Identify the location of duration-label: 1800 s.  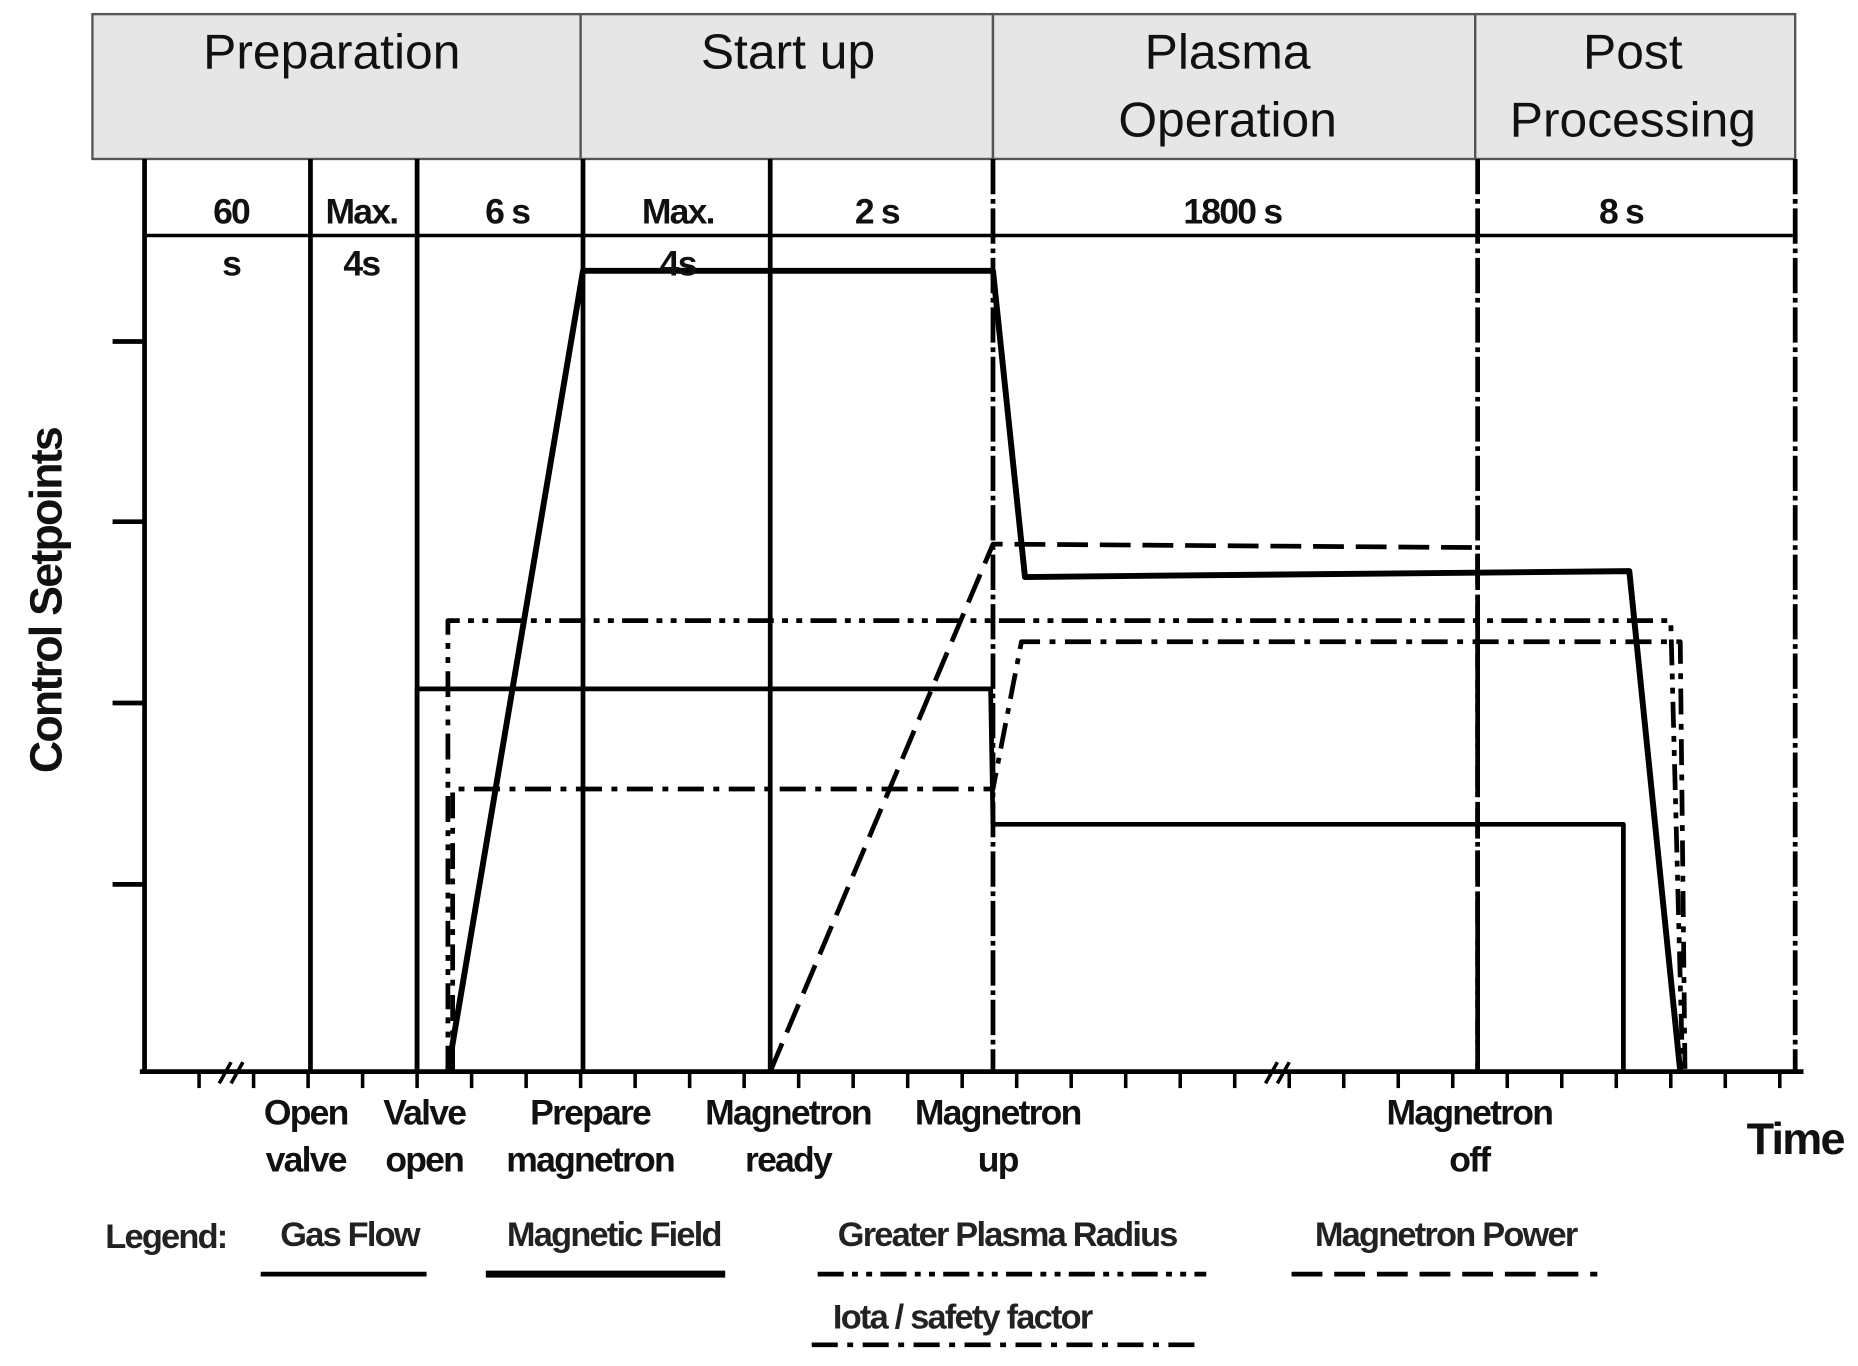
(1232, 212).